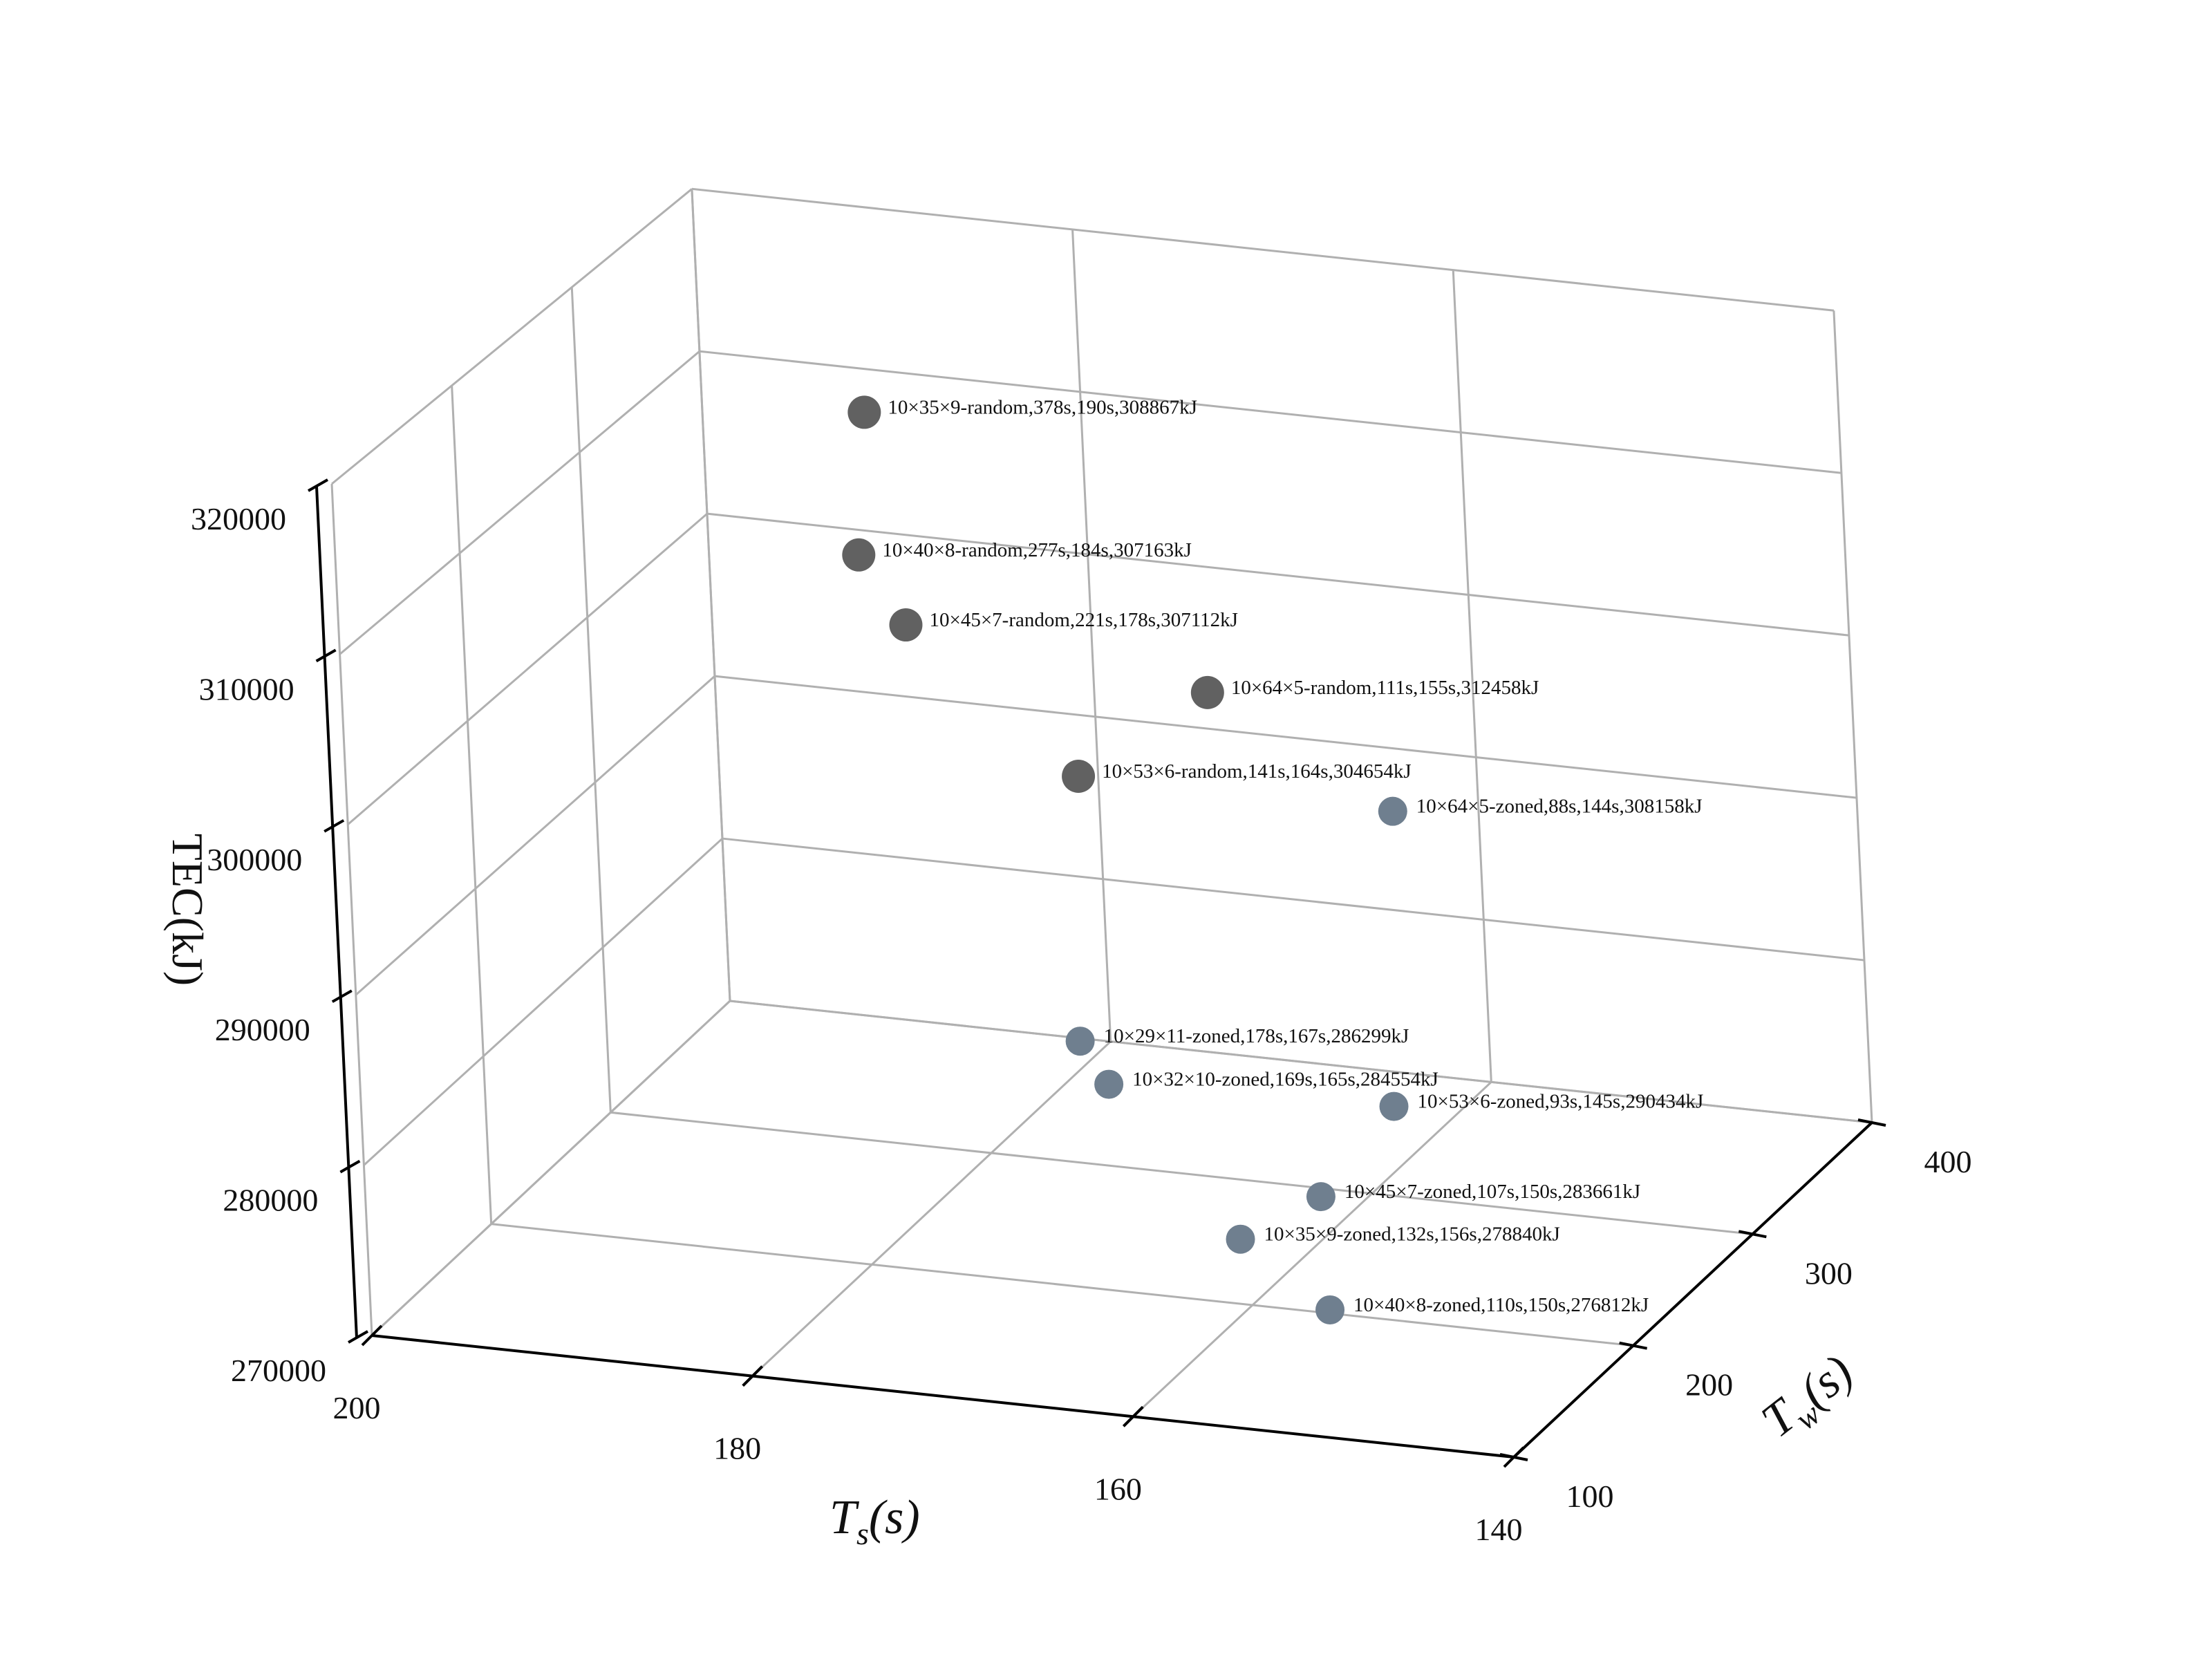 This screenshot has width=2212, height=1659. What do you see at coordinates (255, 859) in the screenshot?
I see `tec-tick-label: 300000` at bounding box center [255, 859].